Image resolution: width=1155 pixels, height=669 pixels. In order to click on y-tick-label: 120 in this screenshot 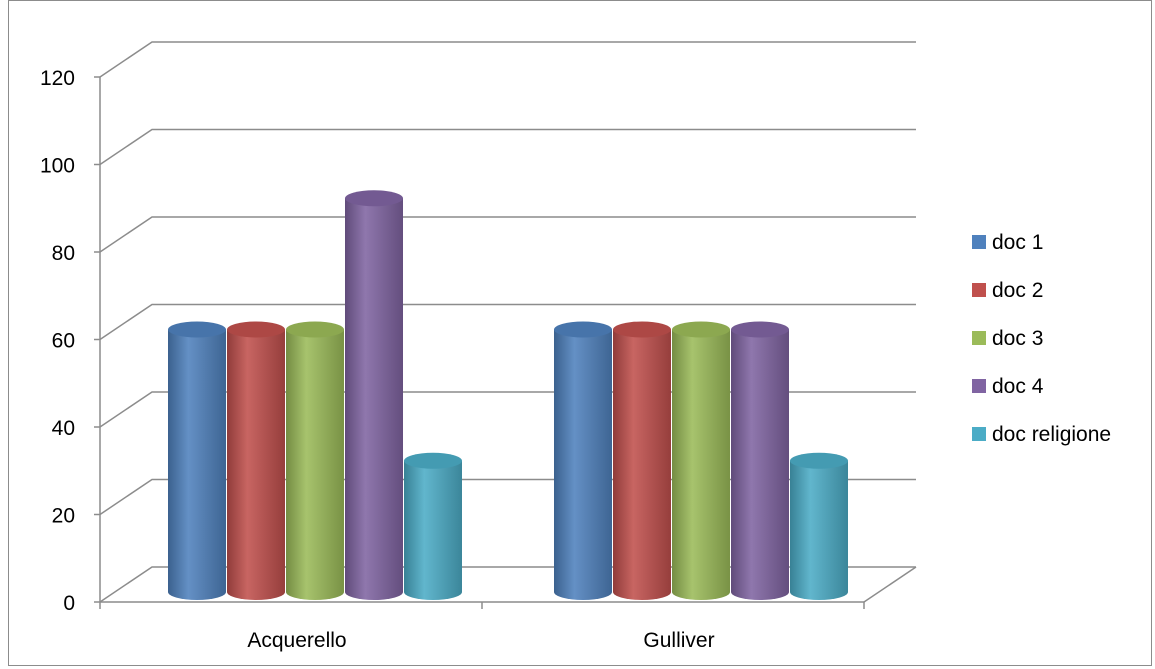, I will do `click(57, 78)`.